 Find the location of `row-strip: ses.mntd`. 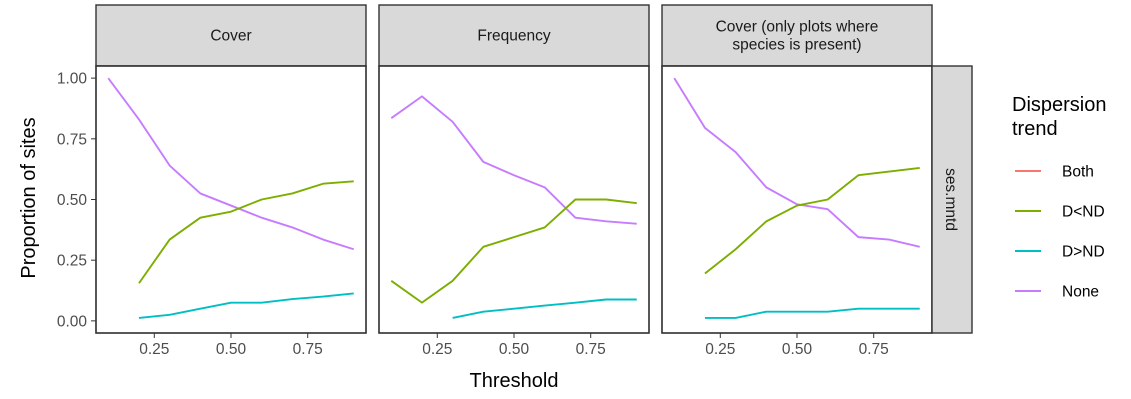

row-strip: ses.mntd is located at coordinates (952, 199).